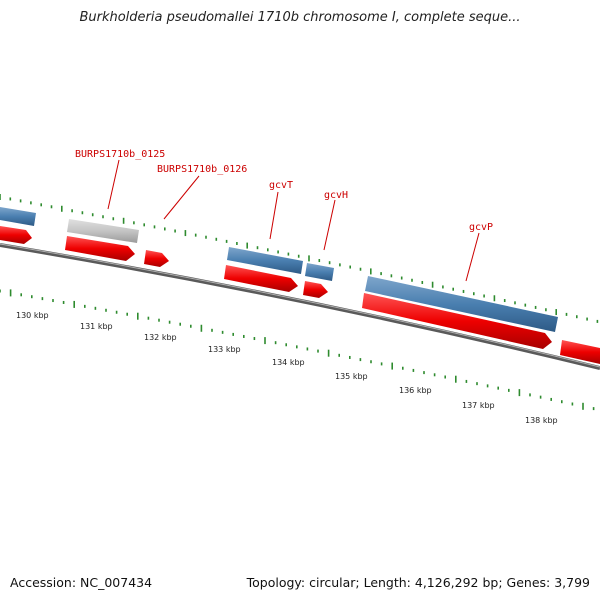 The image size is (600, 600). What do you see at coordinates (103, 231) in the screenshot?
I see `pseudogene-bar` at bounding box center [103, 231].